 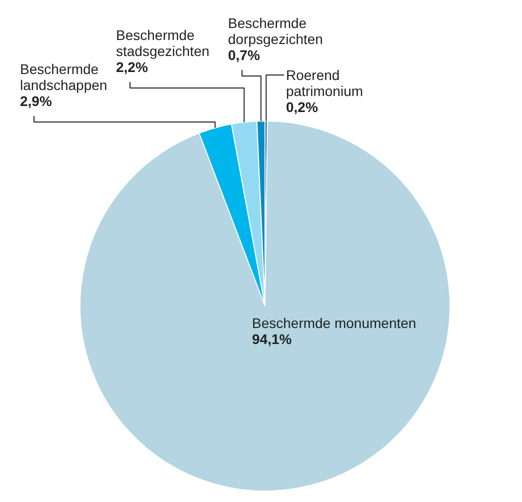 What do you see at coordinates (132, 67) in the screenshot?
I see `data-label: 2,2%` at bounding box center [132, 67].